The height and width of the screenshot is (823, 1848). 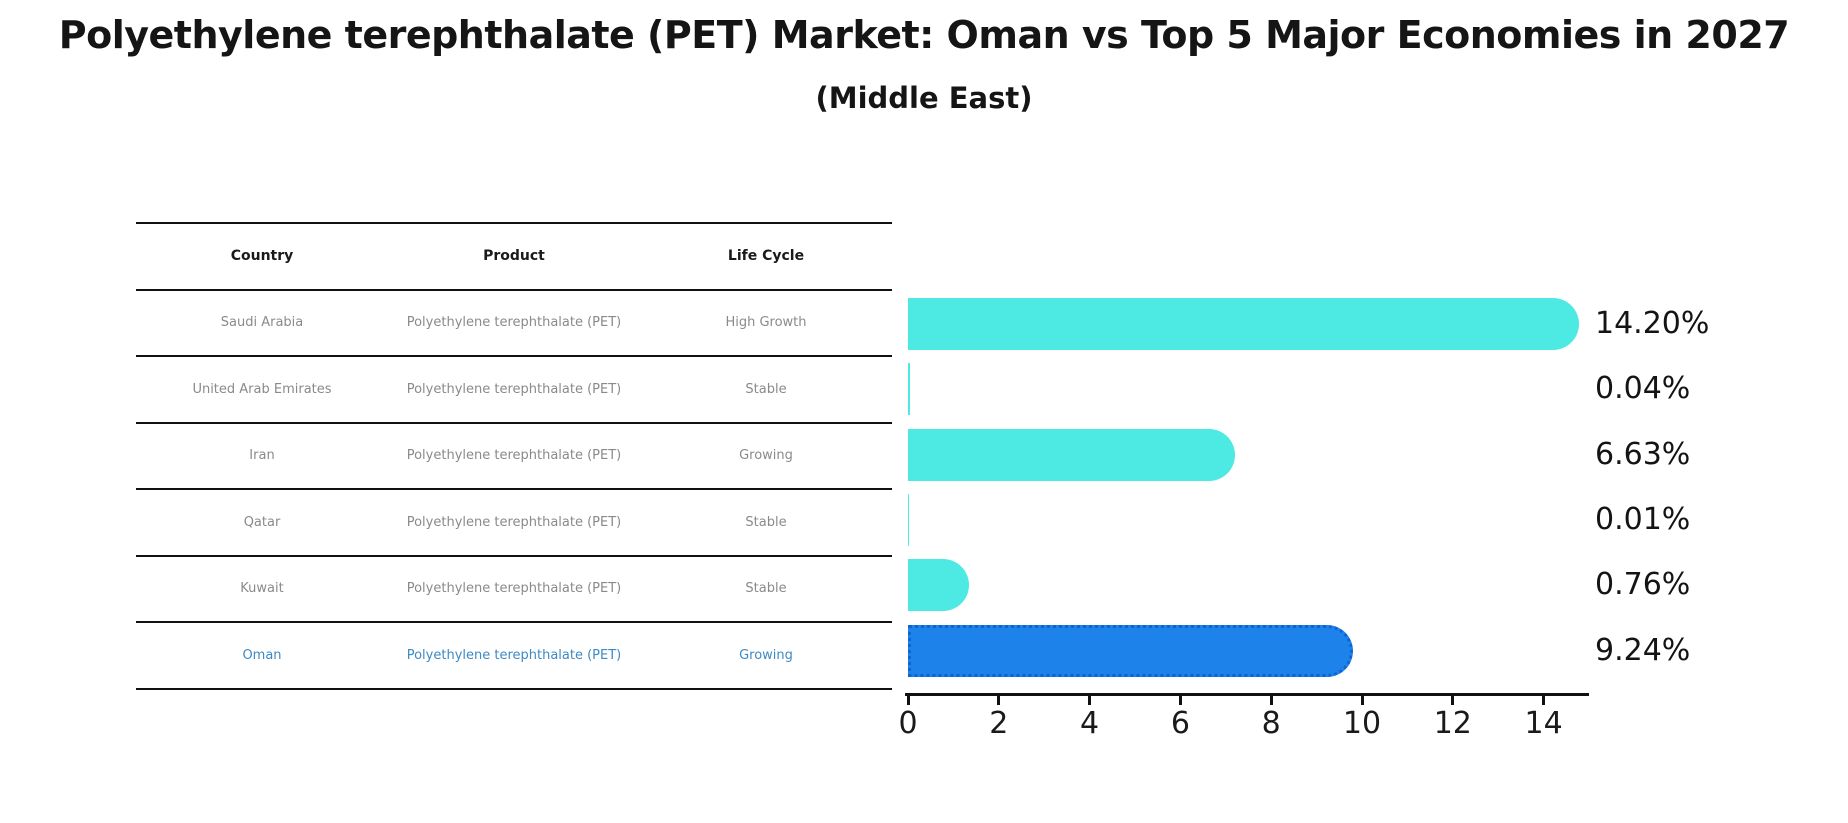 I want to click on column-header-product: Product, so click(x=514, y=256).